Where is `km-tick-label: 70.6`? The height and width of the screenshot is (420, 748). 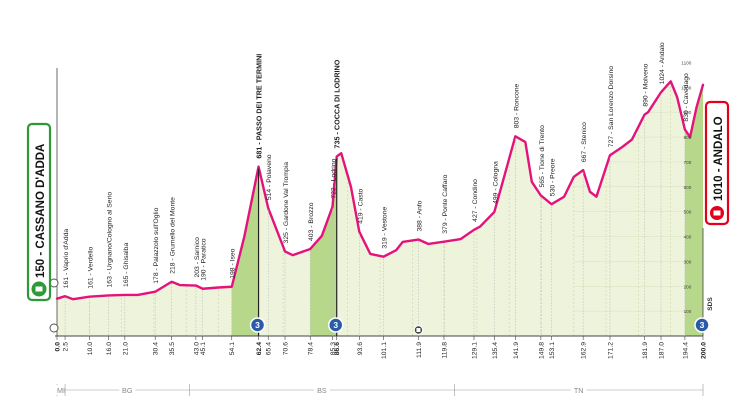
km-tick-label: 70.6 is located at coordinates (286, 348).